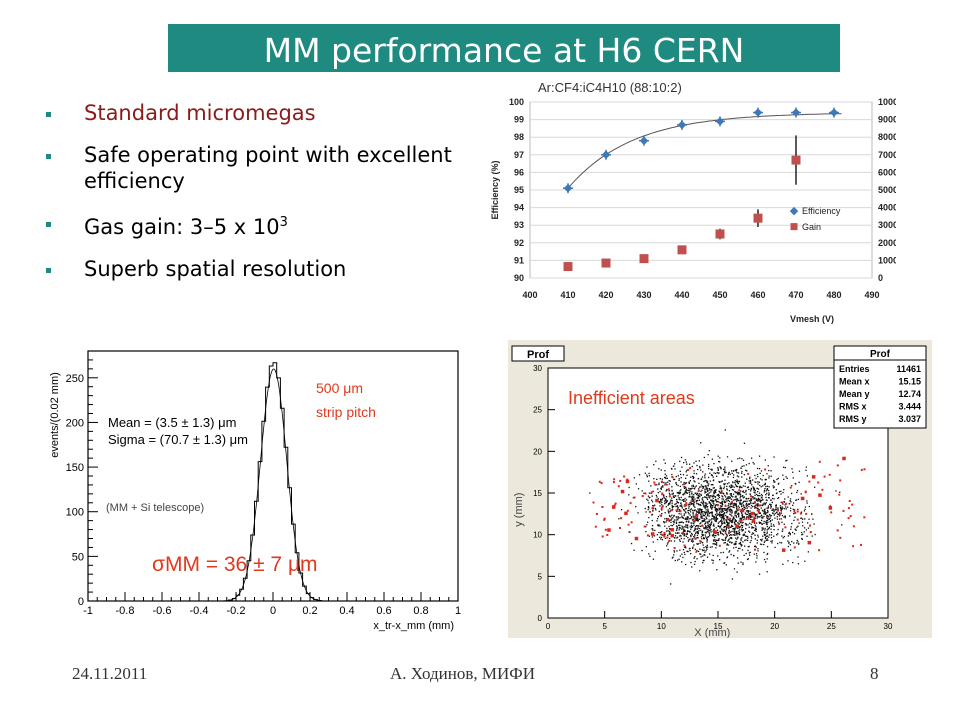 Image resolution: width=960 pixels, height=720 pixels. What do you see at coordinates (606, 263) in the screenshot?
I see `chart1-gain-point` at bounding box center [606, 263].